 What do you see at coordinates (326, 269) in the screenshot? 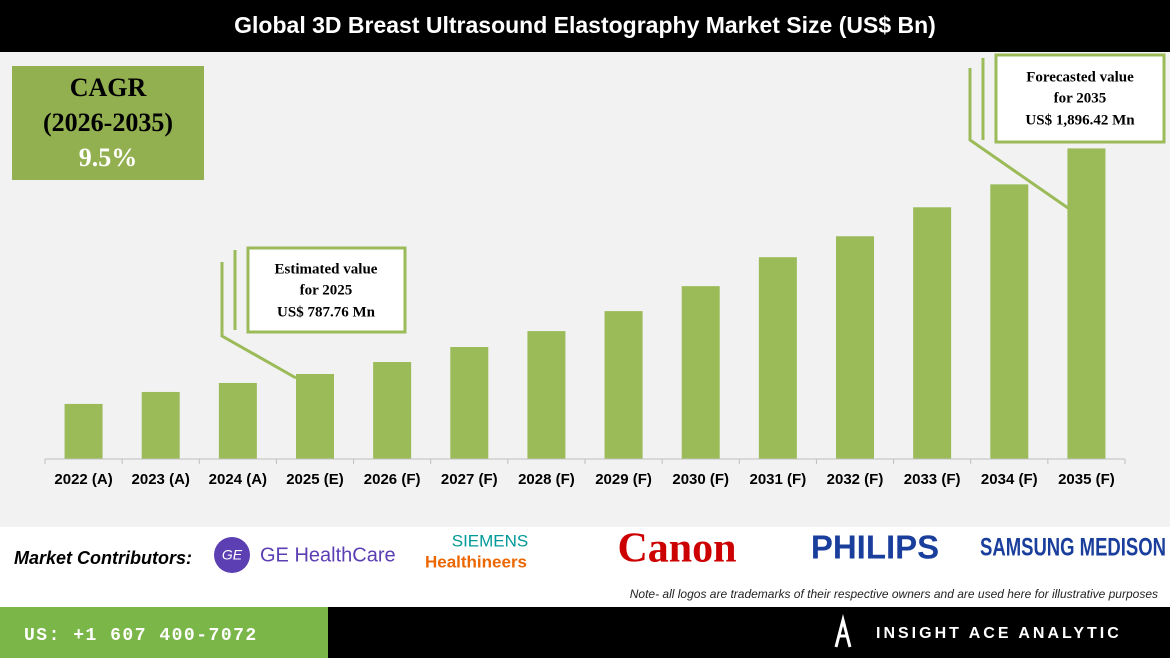
I see `annotation-text: Estimated value` at bounding box center [326, 269].